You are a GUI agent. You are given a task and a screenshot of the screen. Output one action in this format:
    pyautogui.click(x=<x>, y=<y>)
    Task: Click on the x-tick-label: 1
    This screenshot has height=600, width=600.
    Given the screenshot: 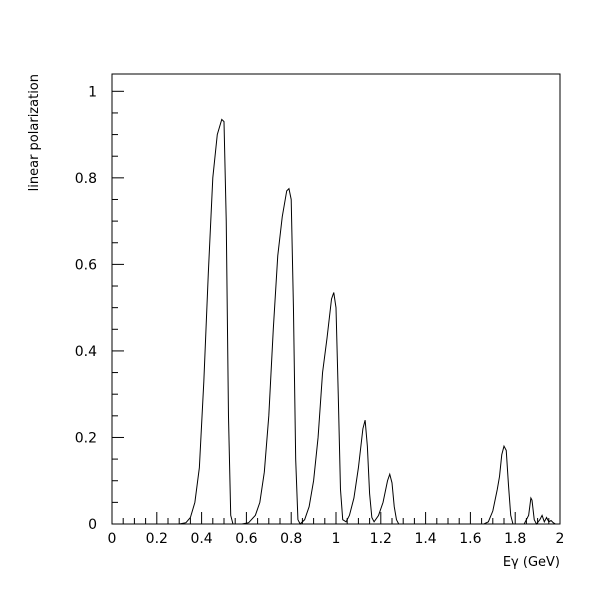 What is the action you would take?
    pyautogui.click(x=336, y=539)
    